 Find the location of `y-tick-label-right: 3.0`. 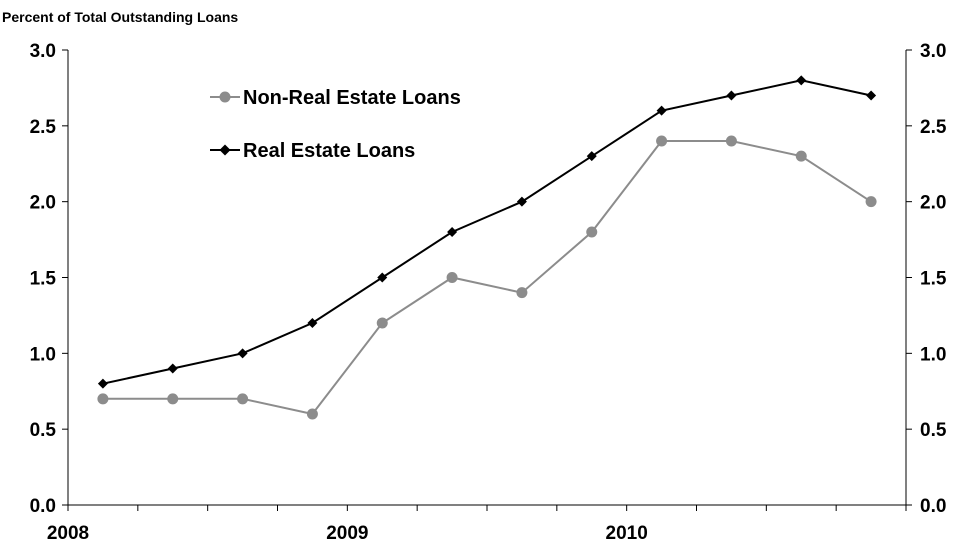

y-tick-label-right: 3.0 is located at coordinates (933, 51).